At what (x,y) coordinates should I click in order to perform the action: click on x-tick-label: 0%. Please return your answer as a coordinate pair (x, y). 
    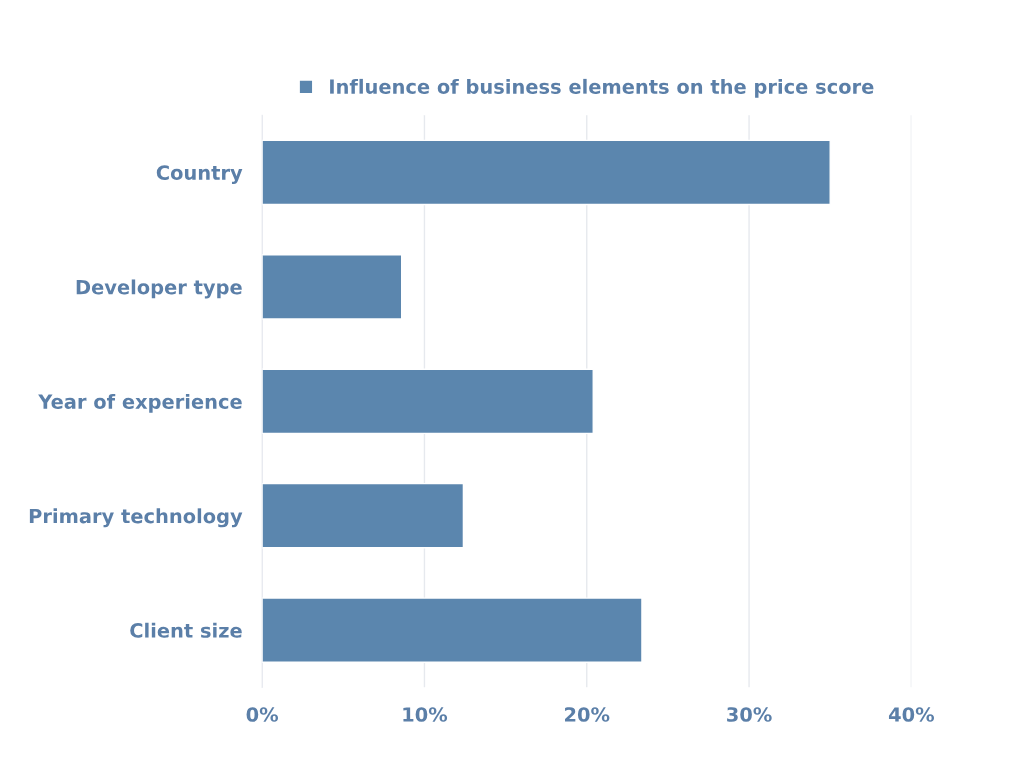
    Looking at the image, I should click on (262, 714).